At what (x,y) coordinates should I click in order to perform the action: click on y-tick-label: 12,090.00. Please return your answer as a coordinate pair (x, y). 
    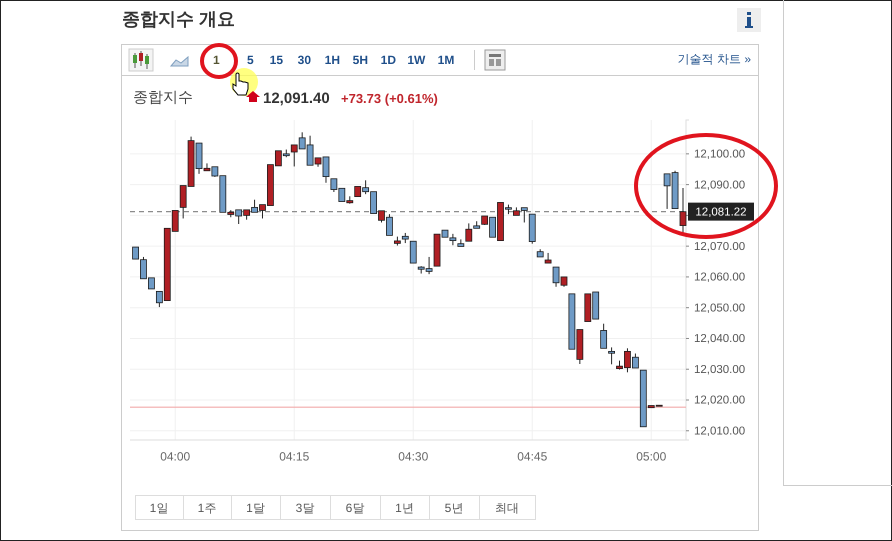
    Looking at the image, I should click on (720, 185).